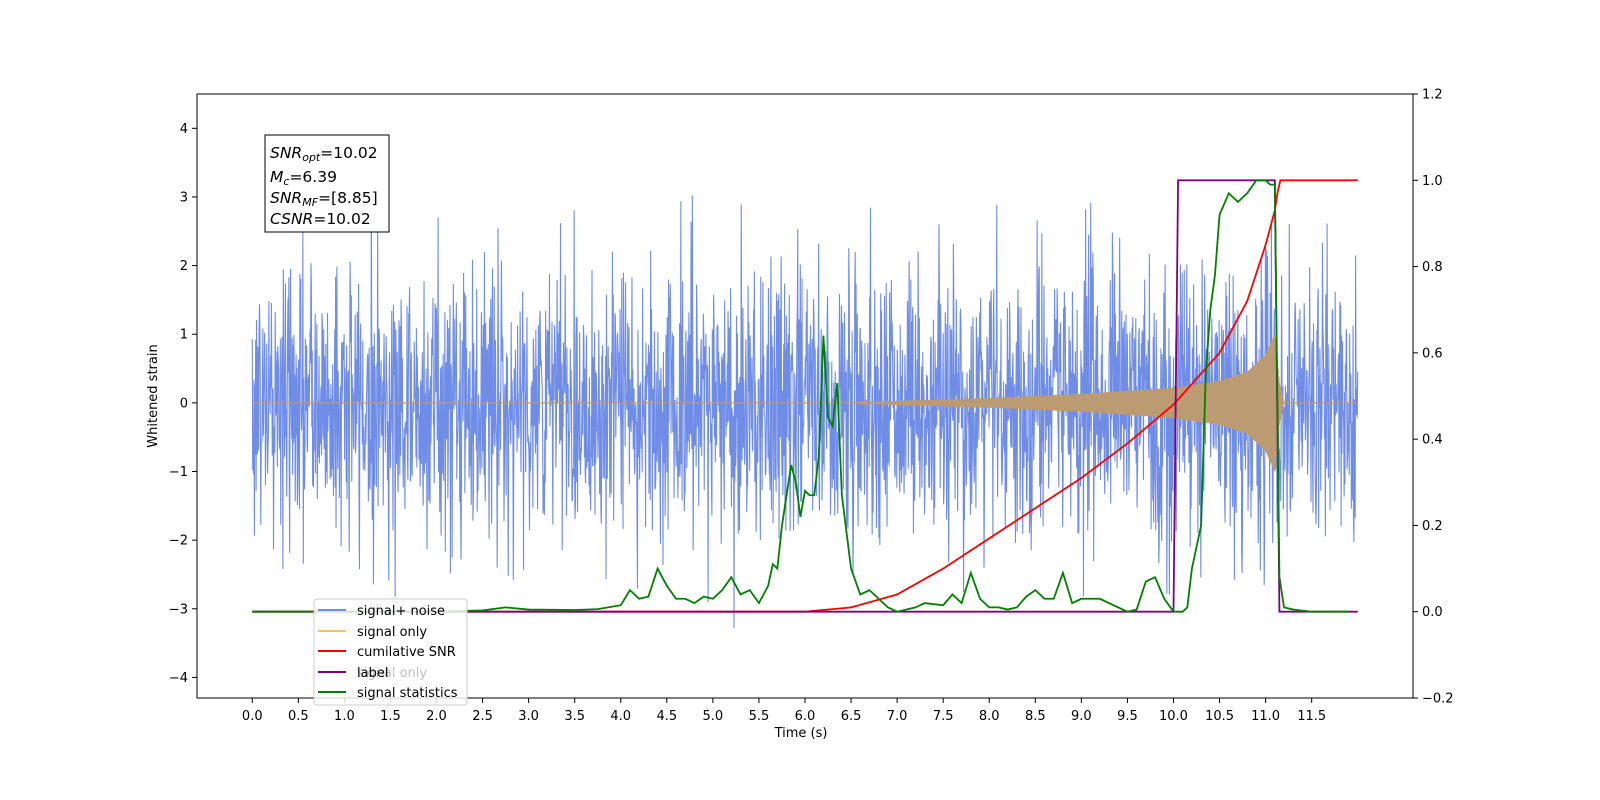 The width and height of the screenshot is (1600, 800). I want to click on mc-line: Mc=6.39, so click(303, 178).